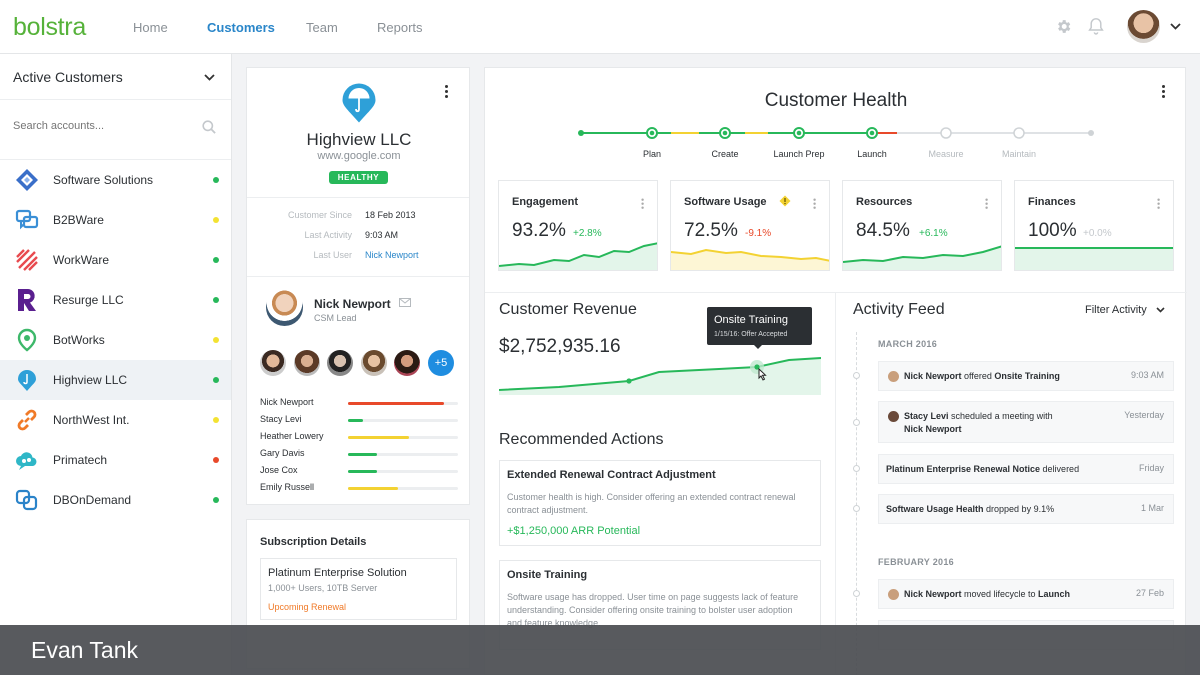 This screenshot has width=1200, height=675. What do you see at coordinates (1054, 594) in the screenshot?
I see `feed-object: Launch` at bounding box center [1054, 594].